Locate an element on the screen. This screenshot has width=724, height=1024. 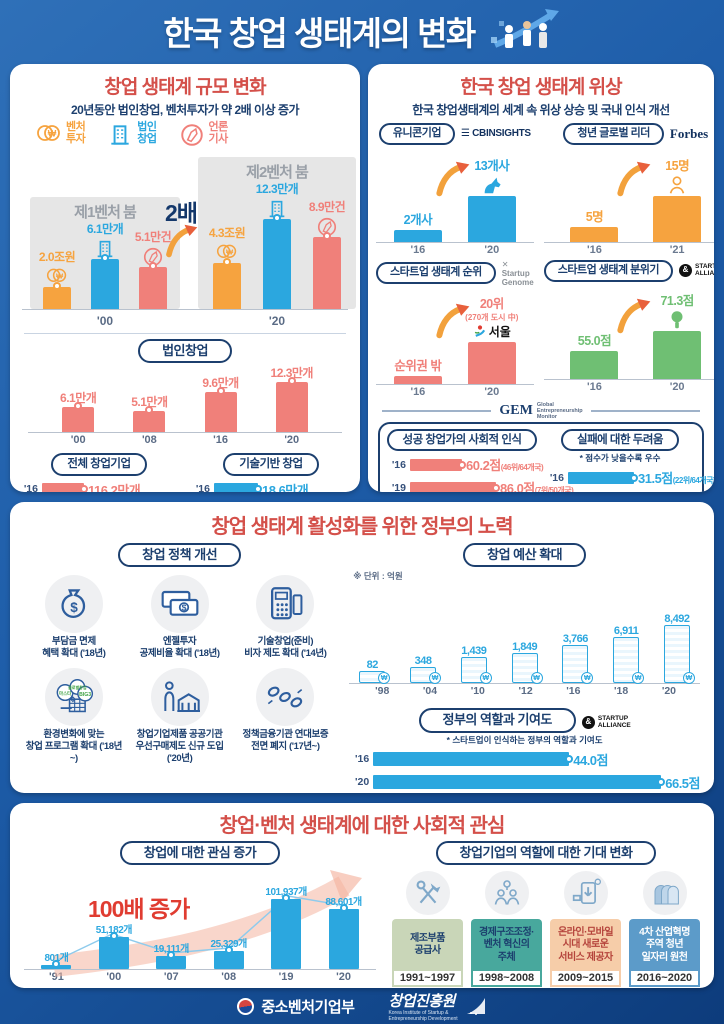
bar-column: 2개사 is located at coordinates (418, 225).